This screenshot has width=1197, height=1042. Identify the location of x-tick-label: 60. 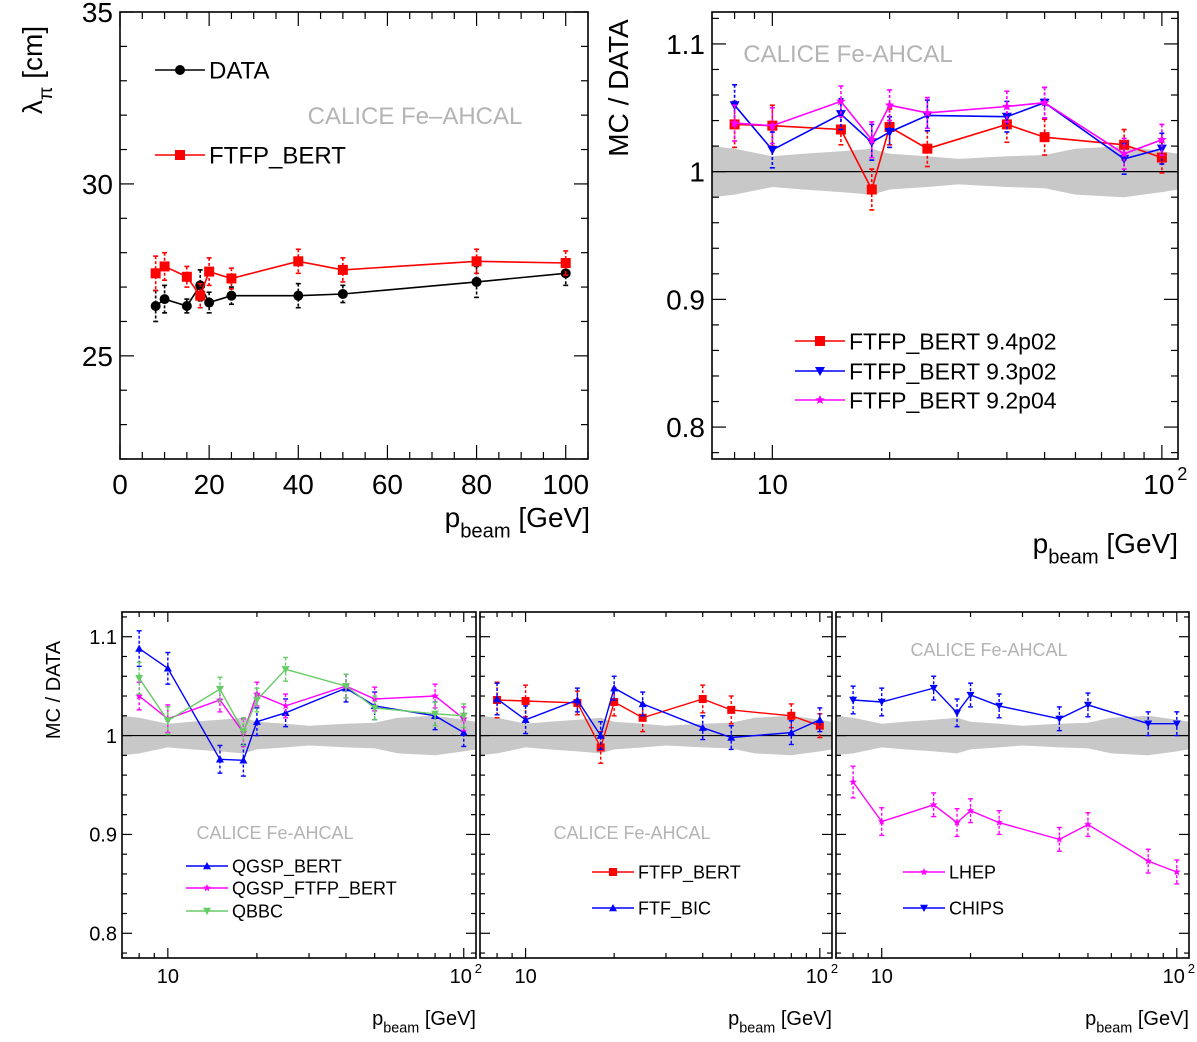
(387, 484).